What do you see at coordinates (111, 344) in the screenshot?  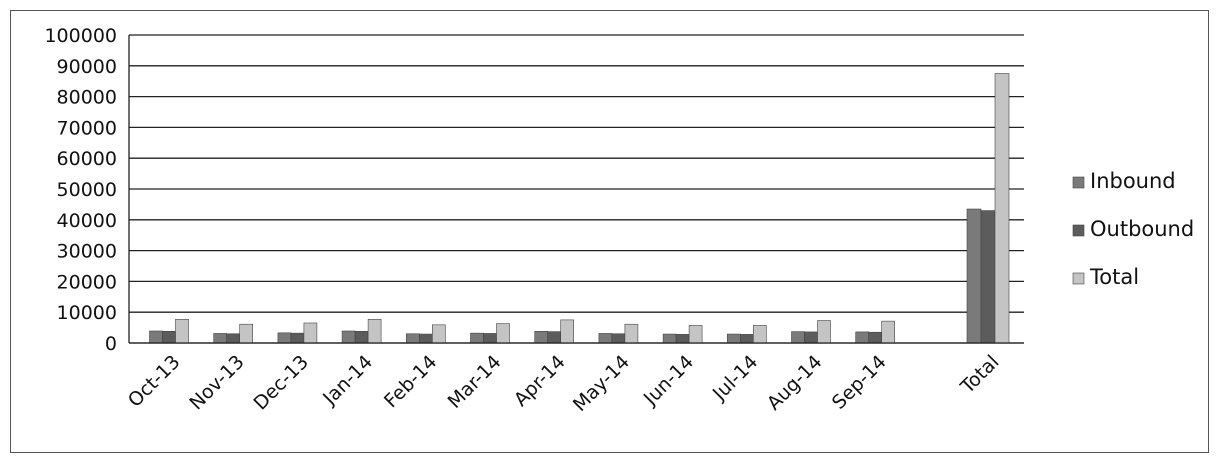 I see `y-tick-label: 0` at bounding box center [111, 344].